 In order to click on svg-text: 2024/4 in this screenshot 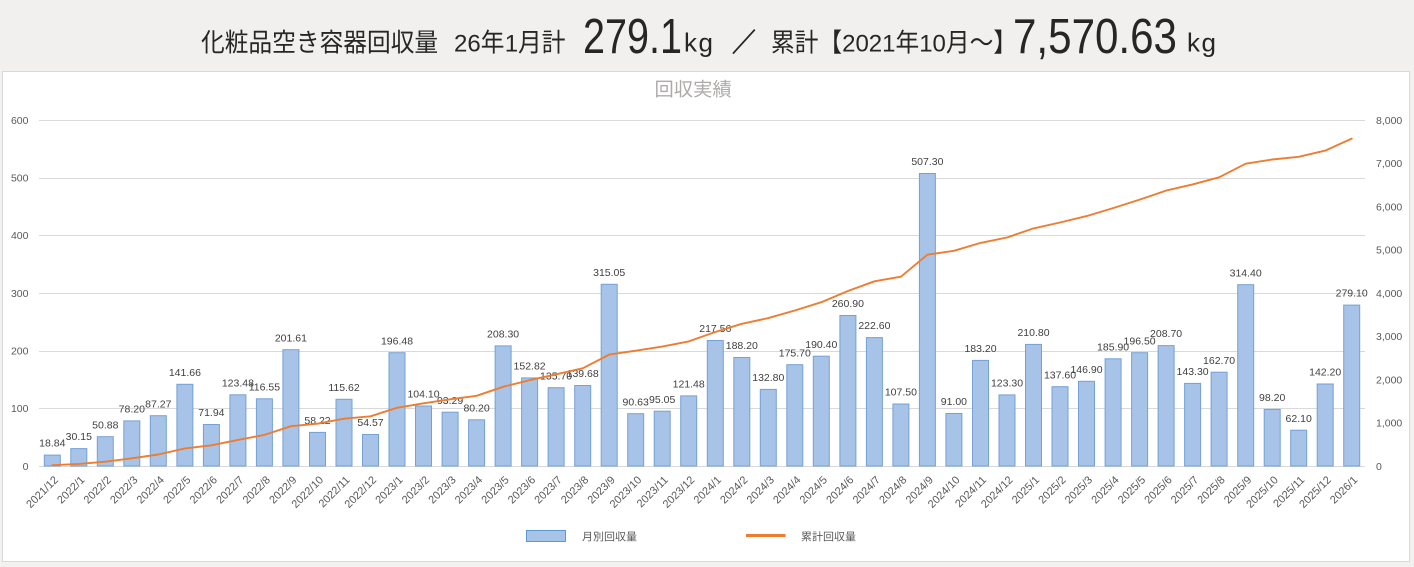, I will do `click(787, 490)`.